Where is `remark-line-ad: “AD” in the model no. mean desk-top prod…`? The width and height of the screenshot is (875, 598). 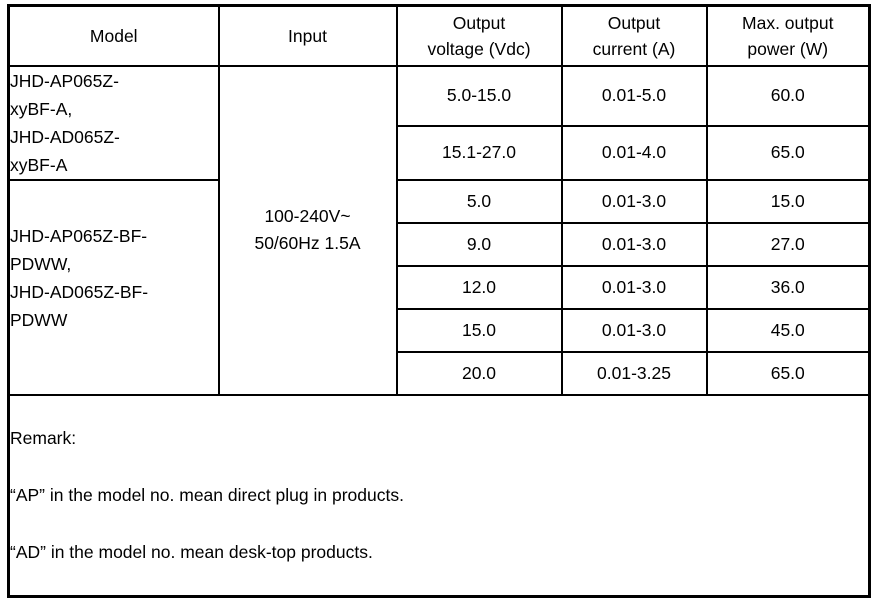 remark-line-ad: “AD” in the model no. mean desk-top prod… is located at coordinates (191, 552).